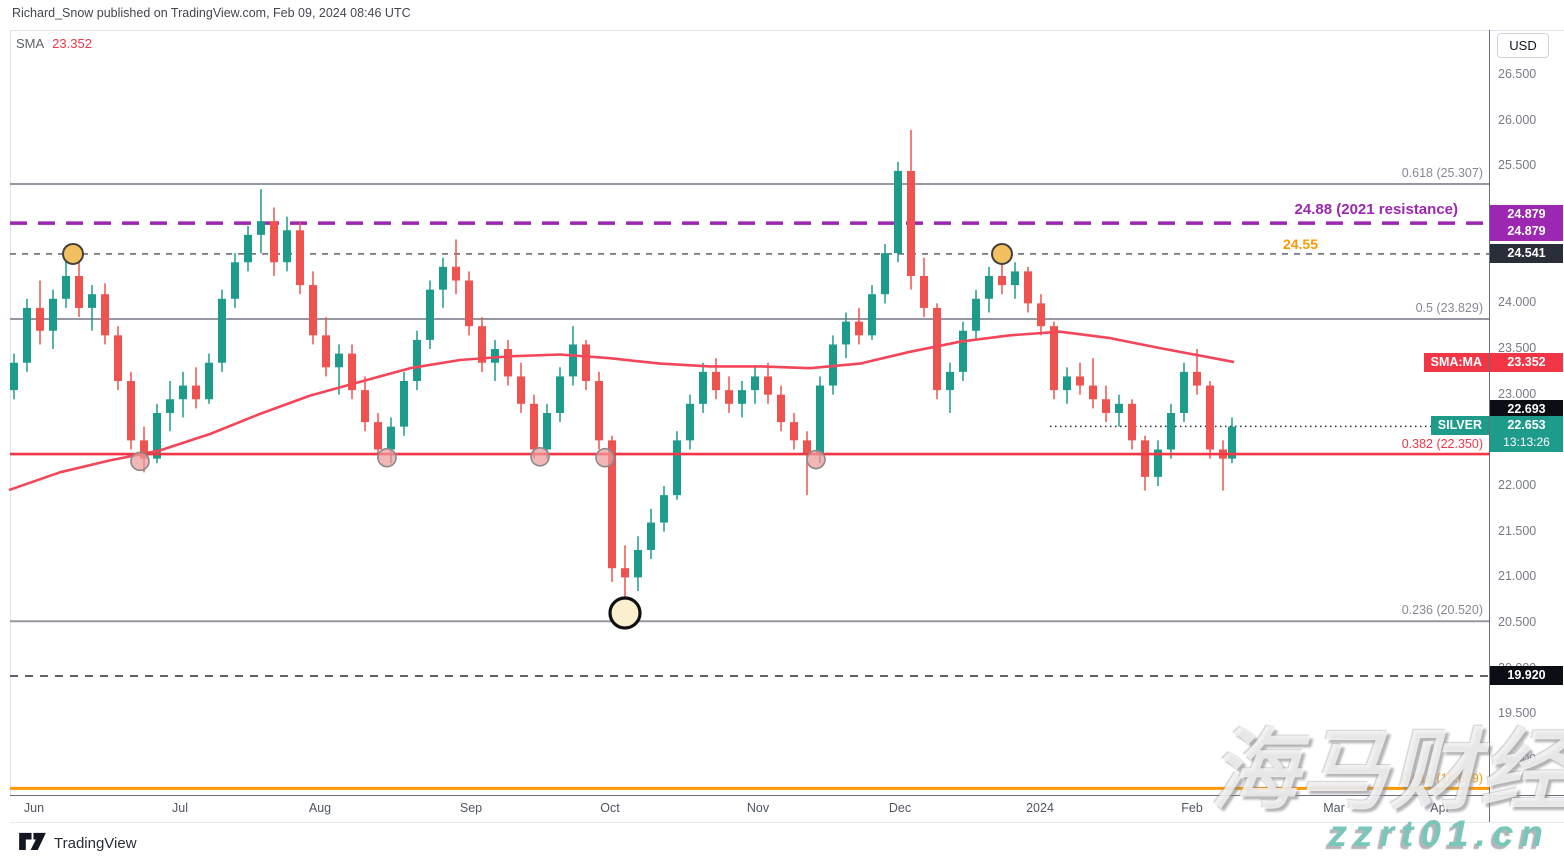  What do you see at coordinates (32, 843) in the screenshot?
I see `tradingview-logo-icon` at bounding box center [32, 843].